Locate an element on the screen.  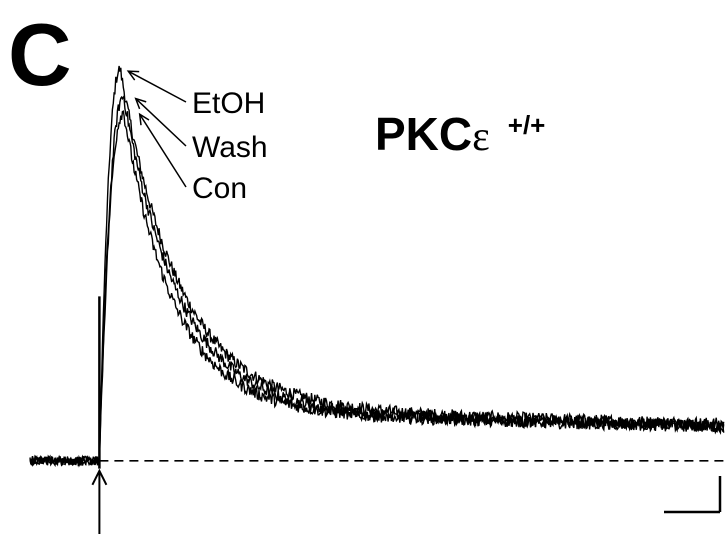
legend: EtOH Wash Con is located at coordinates (197, 137).